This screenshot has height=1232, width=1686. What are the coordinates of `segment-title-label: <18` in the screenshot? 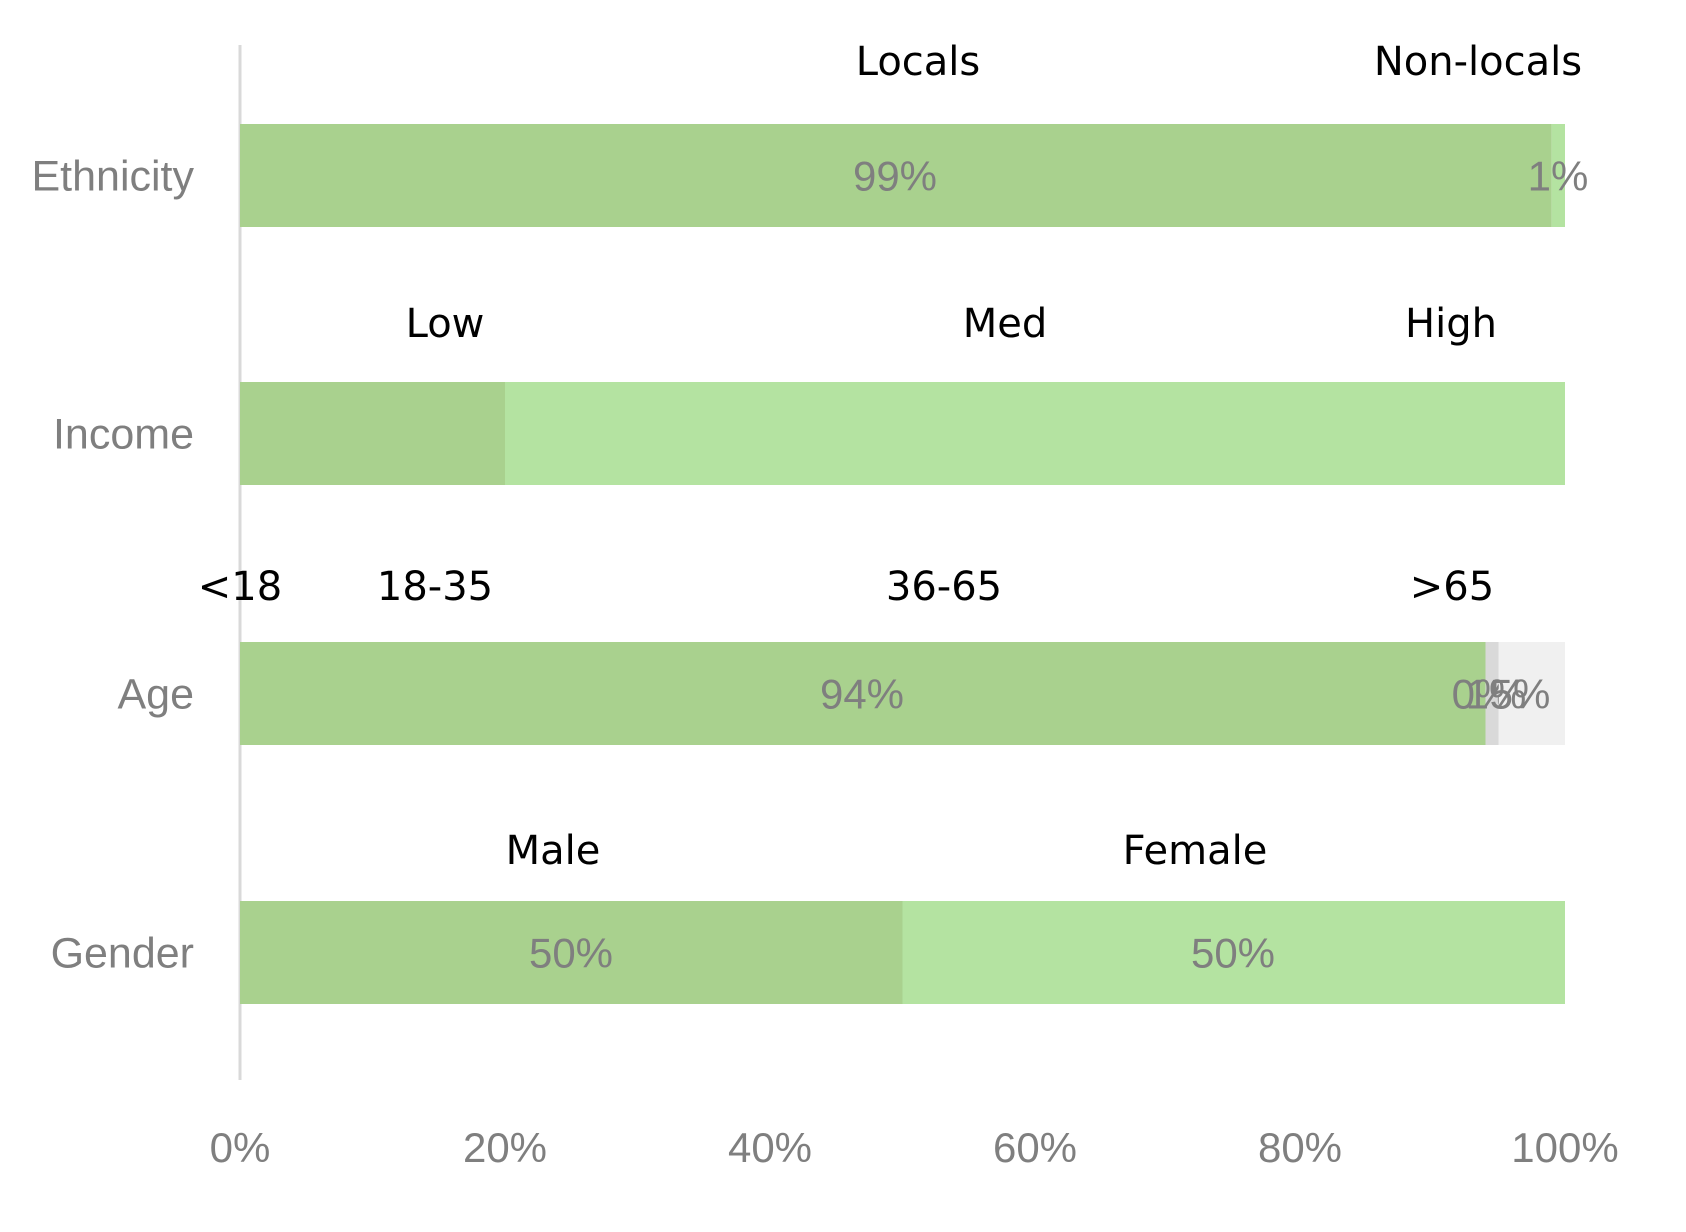 It's located at (240, 587).